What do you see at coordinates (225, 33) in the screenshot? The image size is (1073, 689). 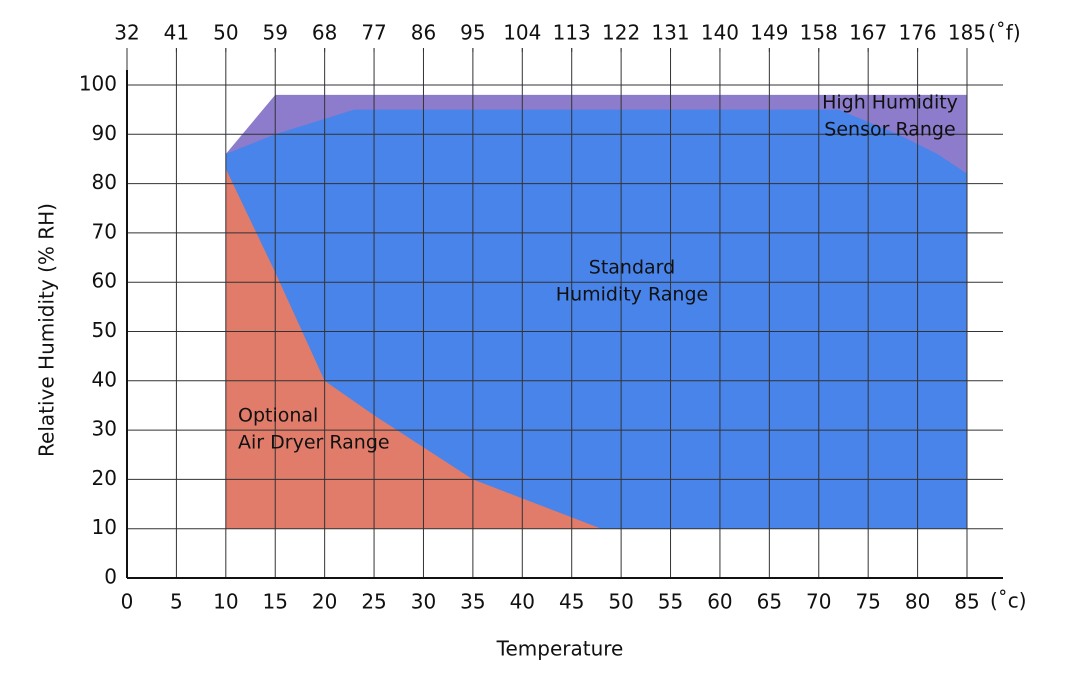 I see `x2-tick-label: 50` at bounding box center [225, 33].